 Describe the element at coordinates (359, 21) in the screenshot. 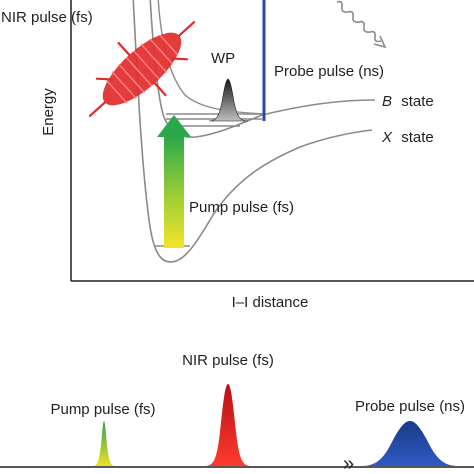

I see `fluorescence-squiggle-icon` at that location.